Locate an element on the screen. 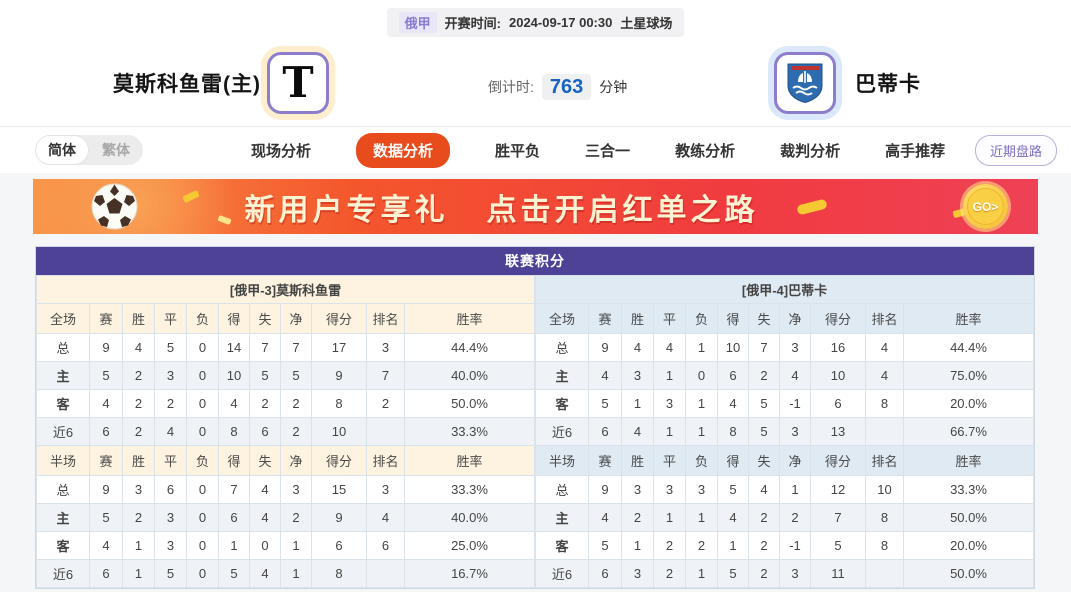  league-badge: 俄甲 is located at coordinates (417, 22).